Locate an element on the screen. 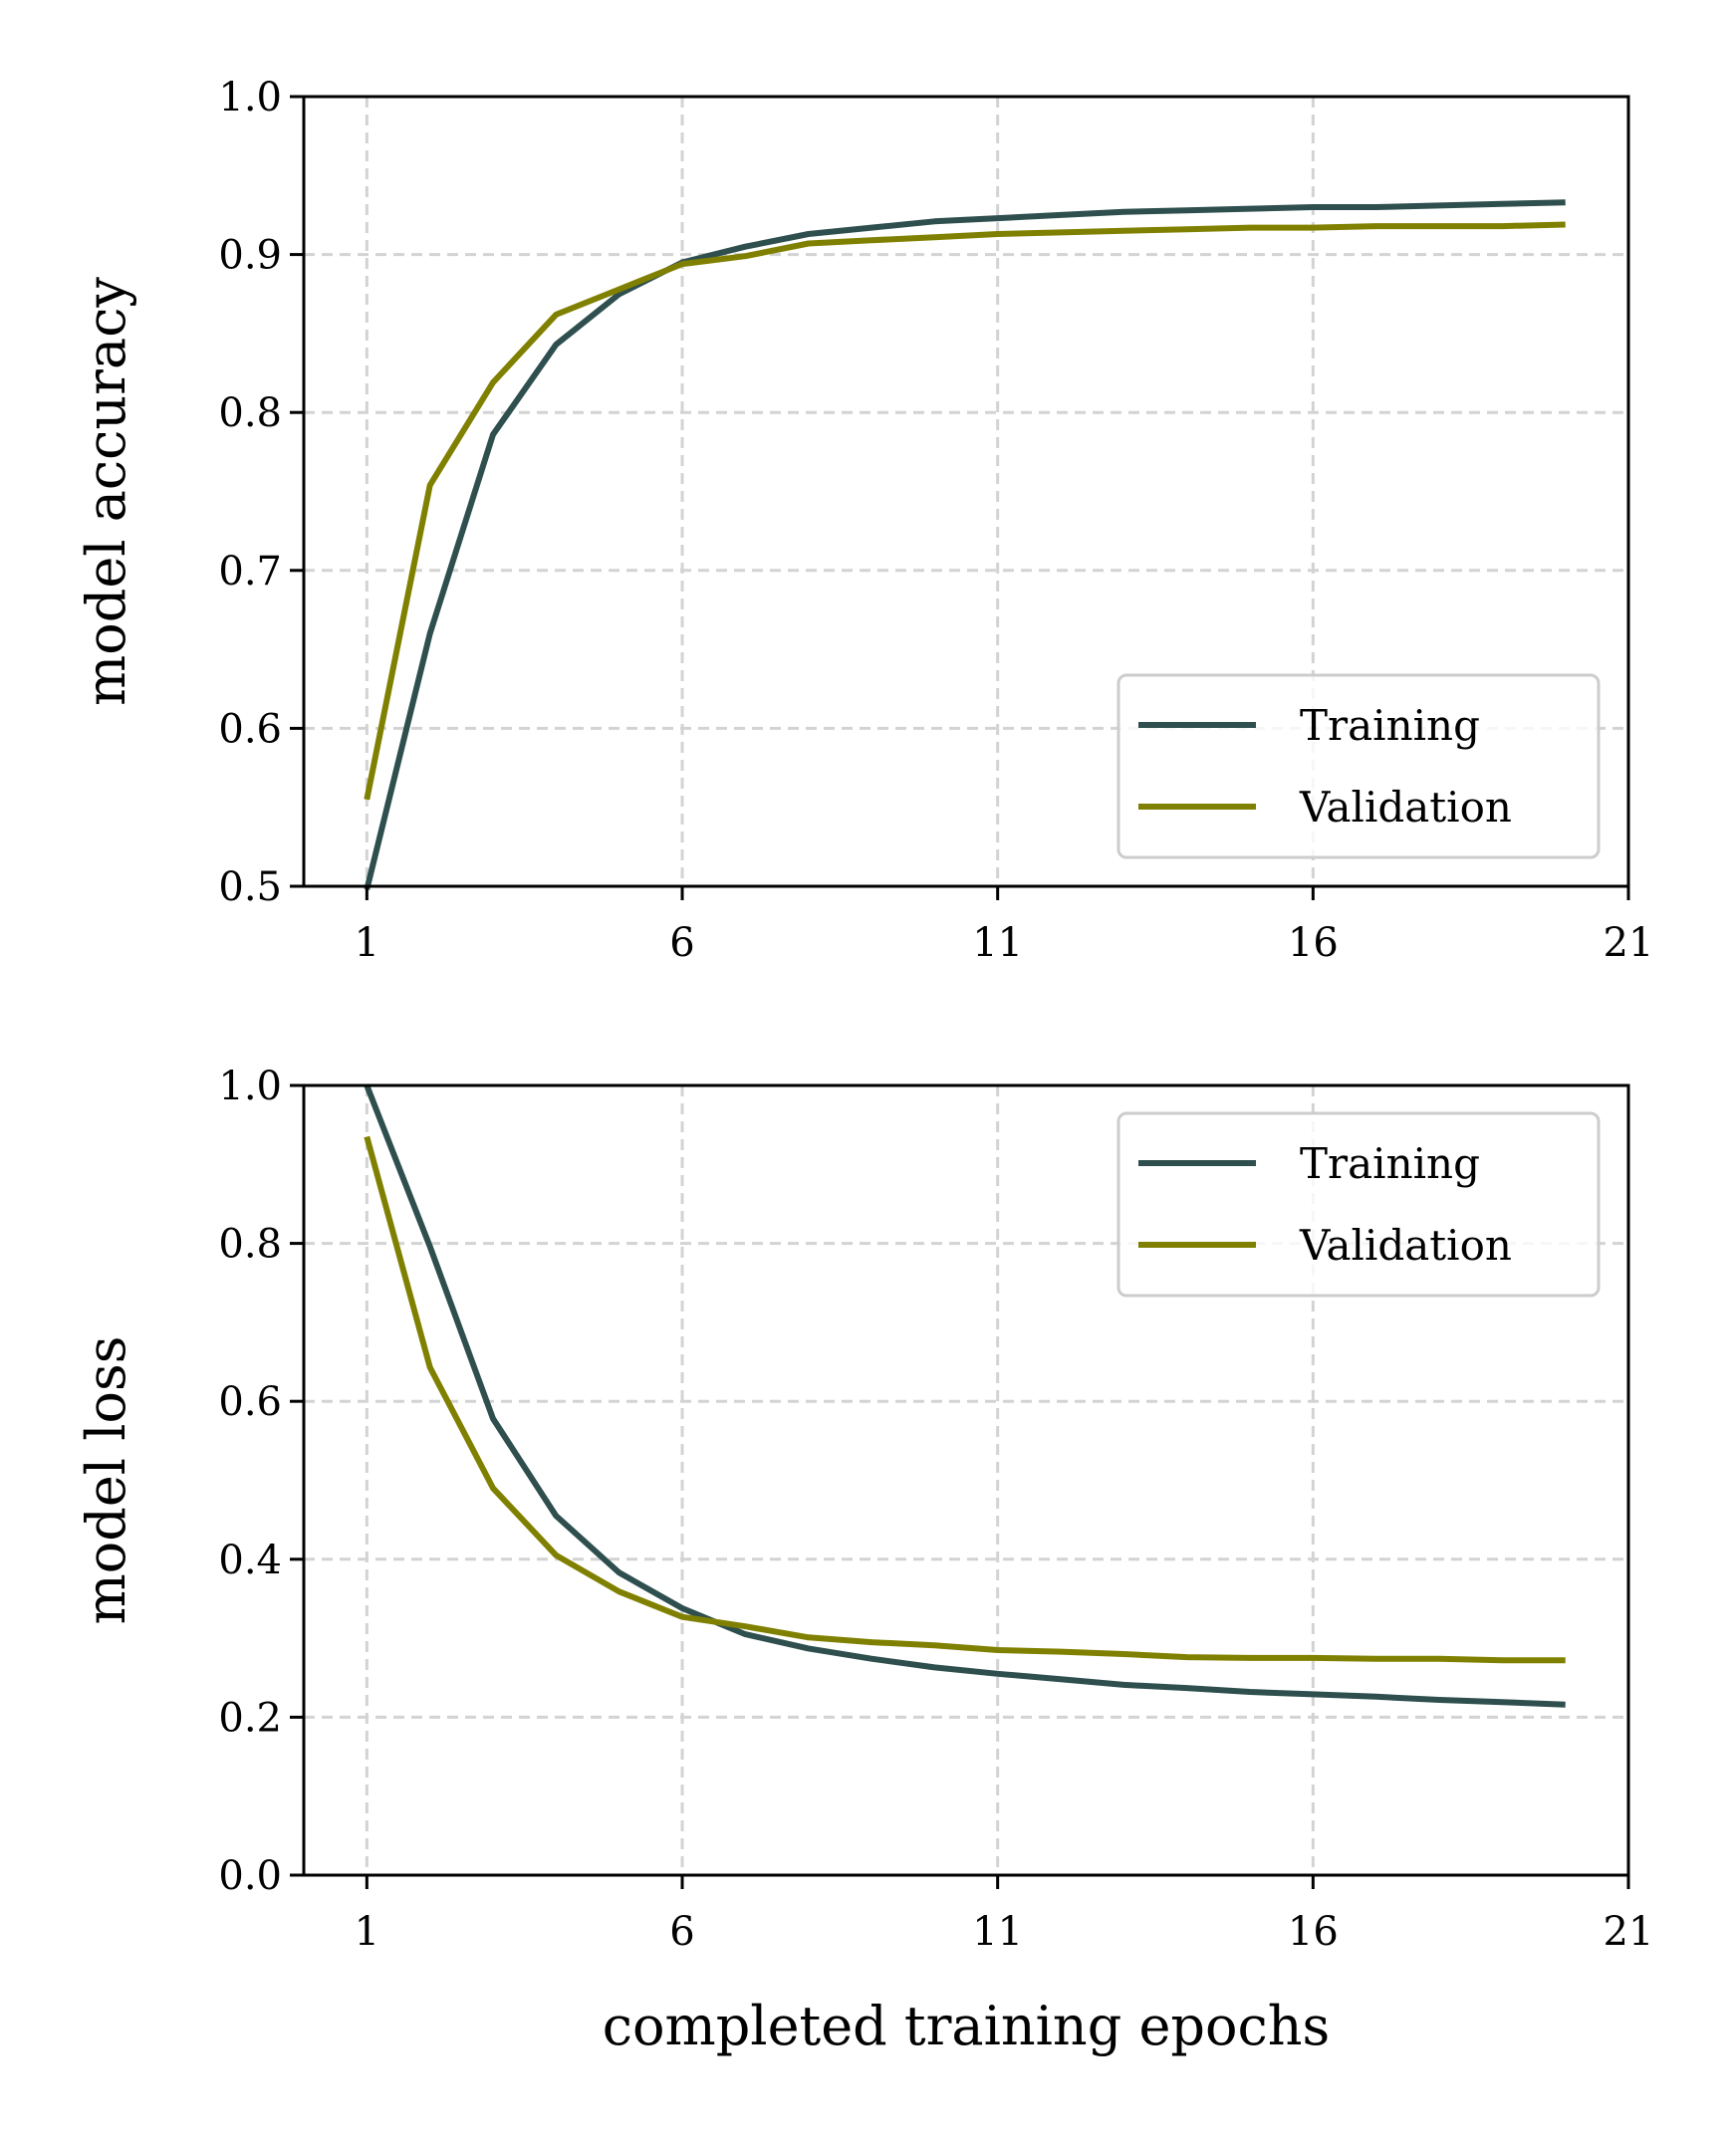  y-tick-label: 0.5 is located at coordinates (250, 887).